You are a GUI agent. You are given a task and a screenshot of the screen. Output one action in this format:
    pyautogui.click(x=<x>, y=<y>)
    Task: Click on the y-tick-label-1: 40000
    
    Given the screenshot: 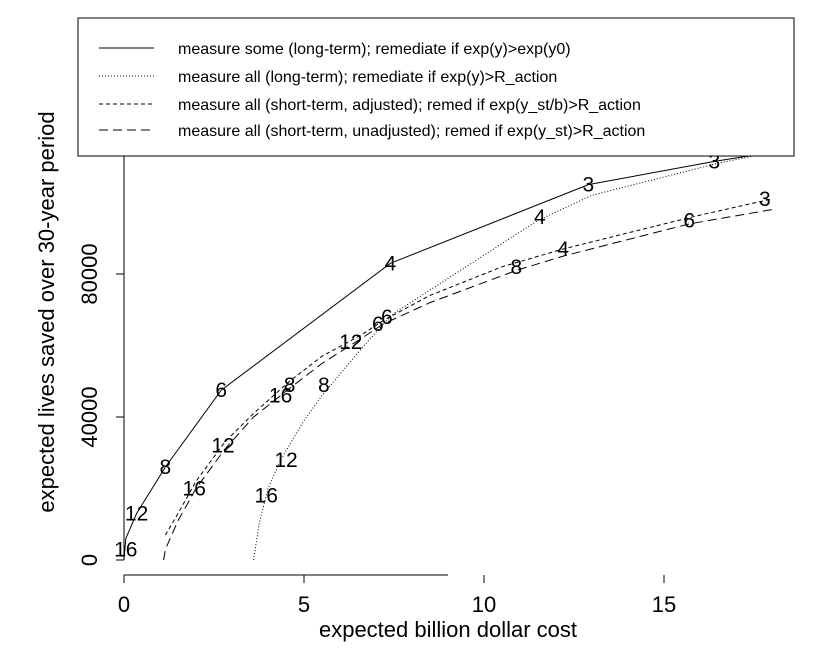 What is the action you would take?
    pyautogui.click(x=89, y=416)
    